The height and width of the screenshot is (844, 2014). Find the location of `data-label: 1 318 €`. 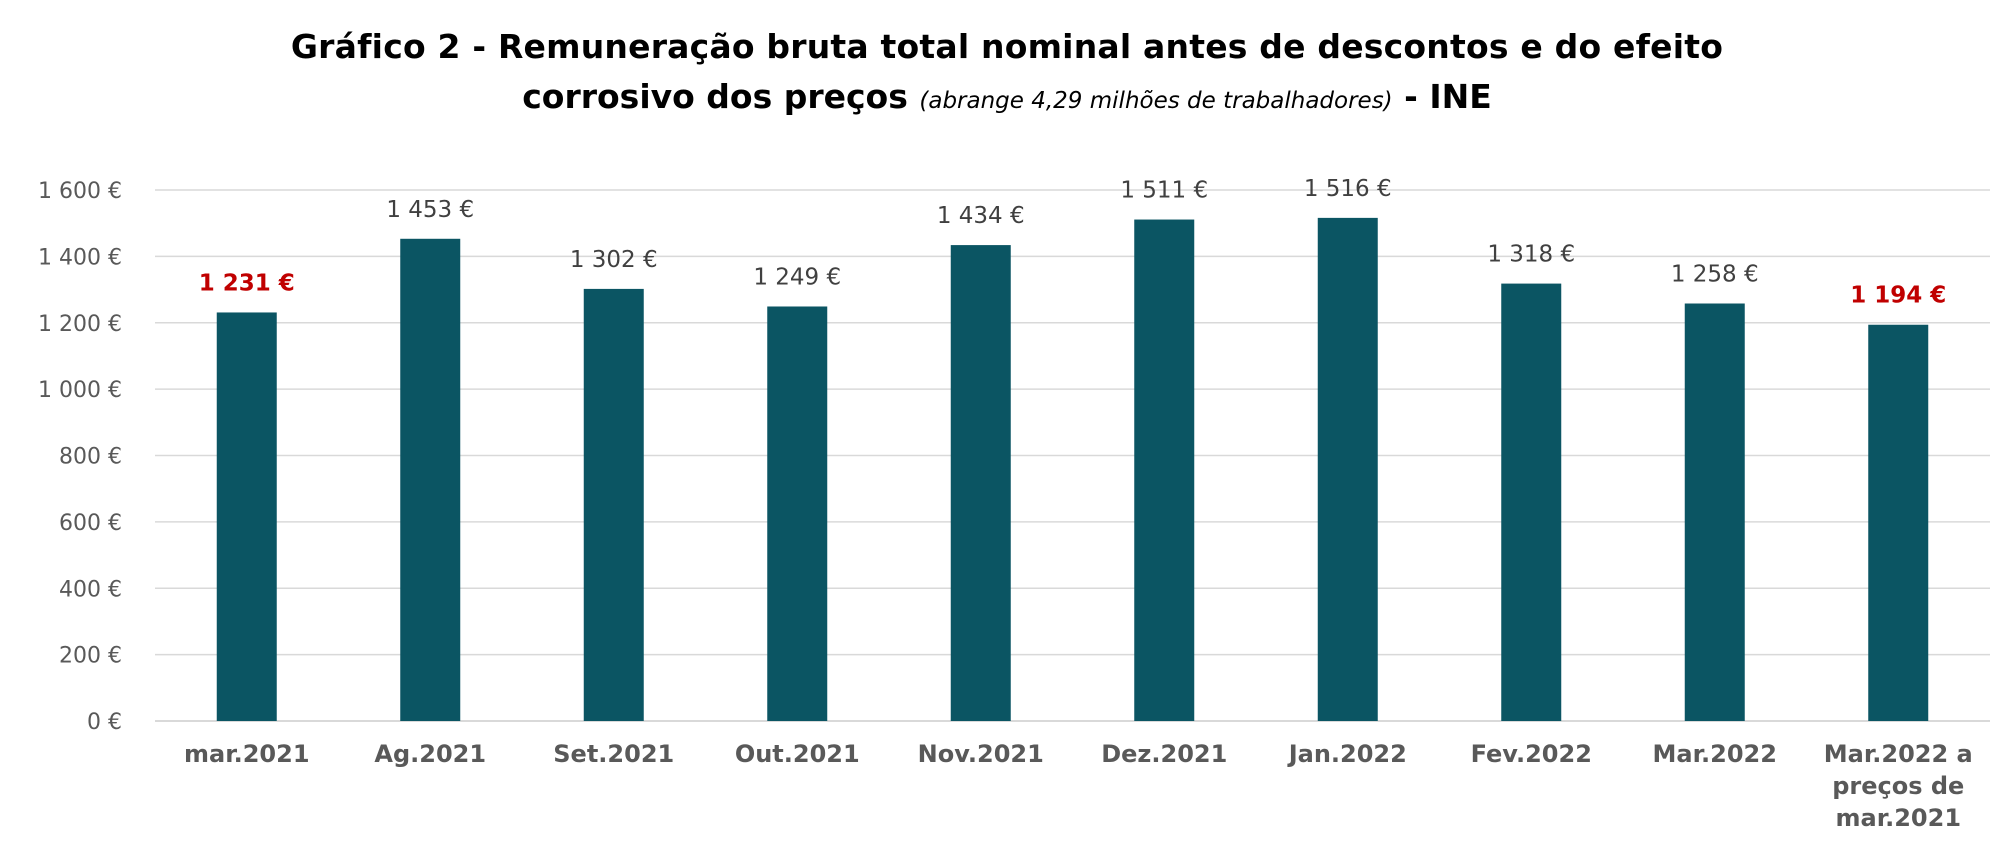

data-label: 1 318 € is located at coordinates (1531, 255).